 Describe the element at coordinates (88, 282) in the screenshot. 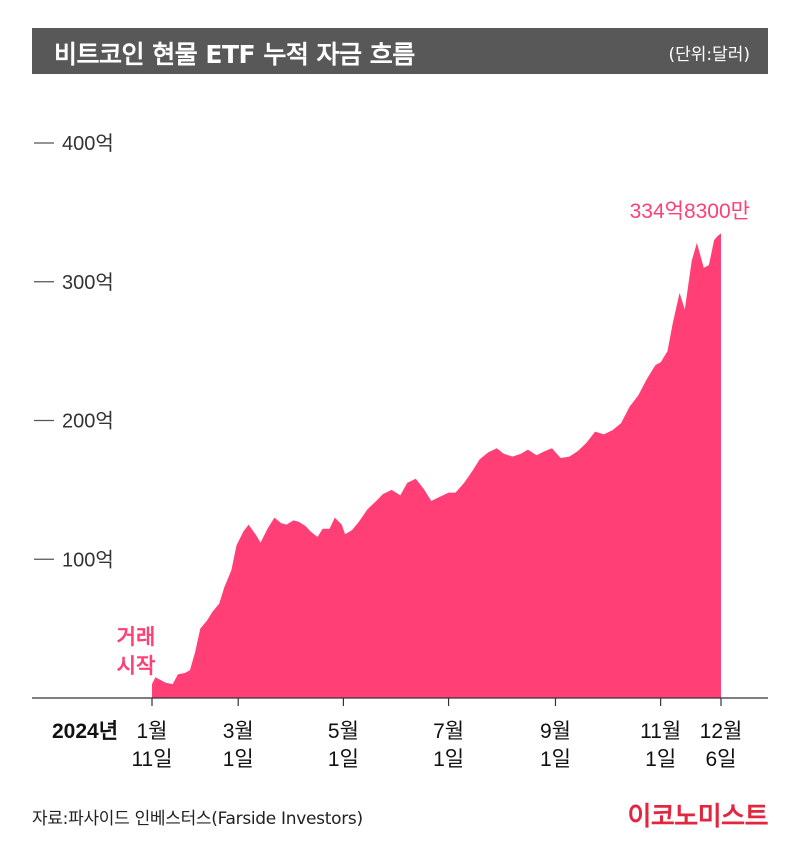

I see `y-tick-label: 300억` at that location.